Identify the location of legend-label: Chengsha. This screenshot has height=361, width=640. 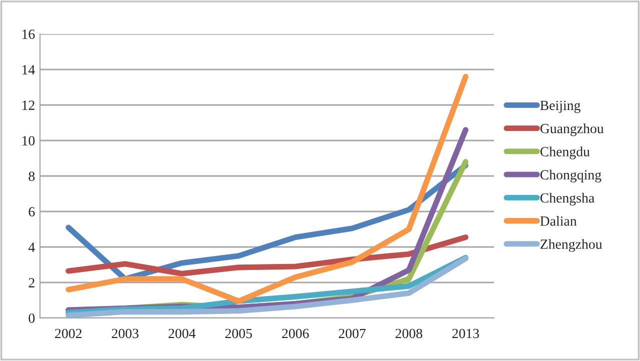
(567, 199).